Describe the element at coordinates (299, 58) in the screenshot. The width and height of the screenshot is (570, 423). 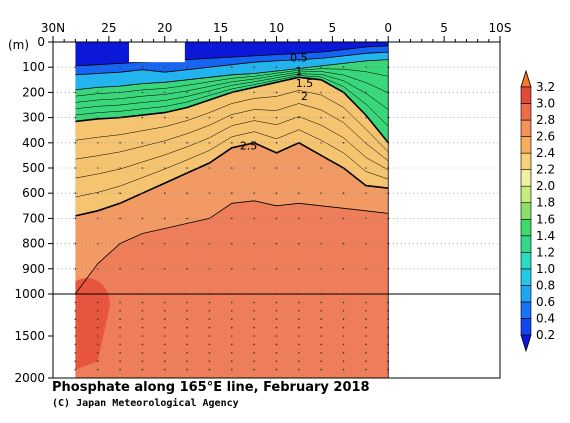
I see `contour-label: 0.5` at that location.